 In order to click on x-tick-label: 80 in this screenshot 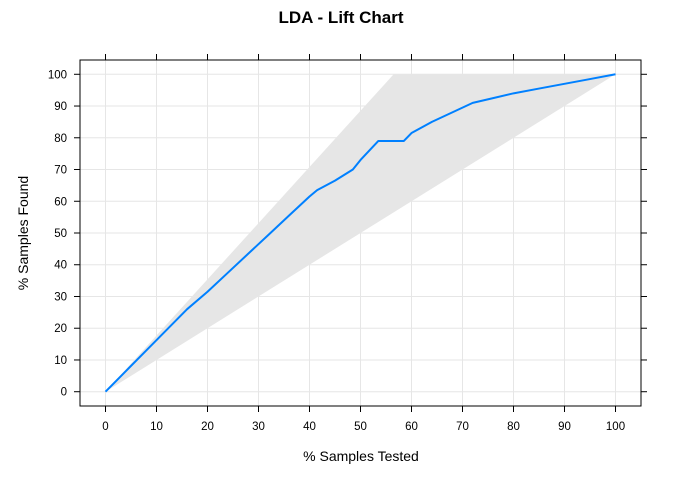, I will do `click(513, 427)`.